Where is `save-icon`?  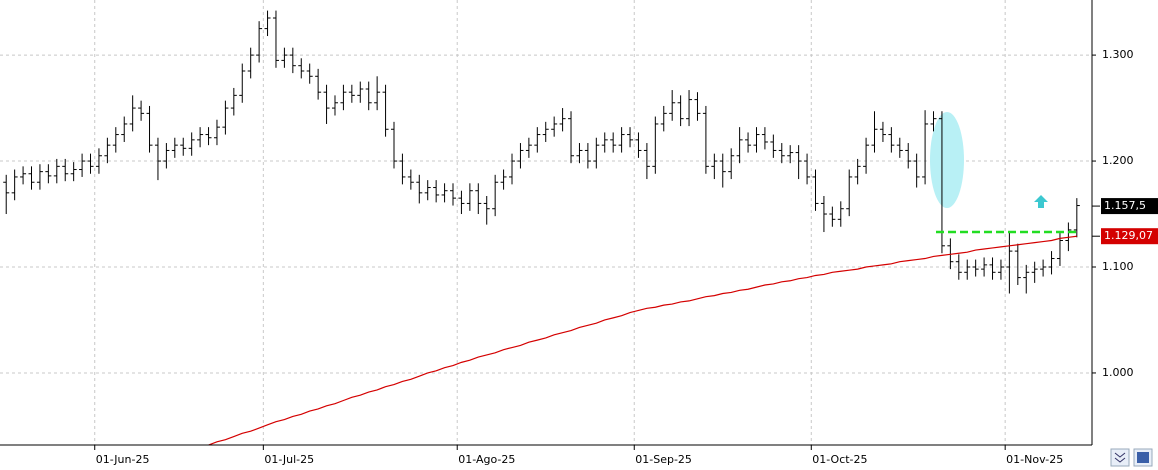 save-icon is located at coordinates (1143, 457).